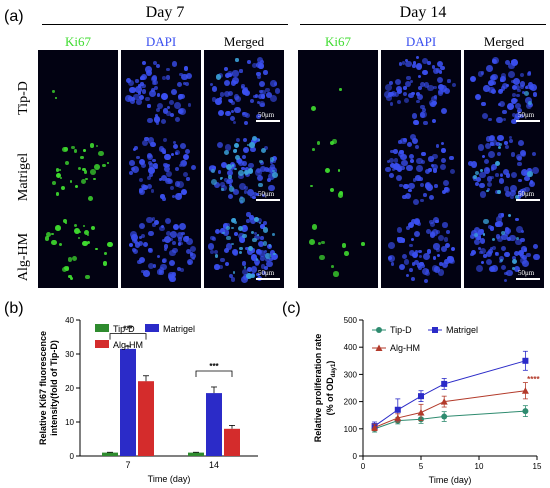 This screenshot has width=550, height=488. Describe the element at coordinates (102, 344) in the screenshot. I see `legend-swatch-alg-hm` at that location.